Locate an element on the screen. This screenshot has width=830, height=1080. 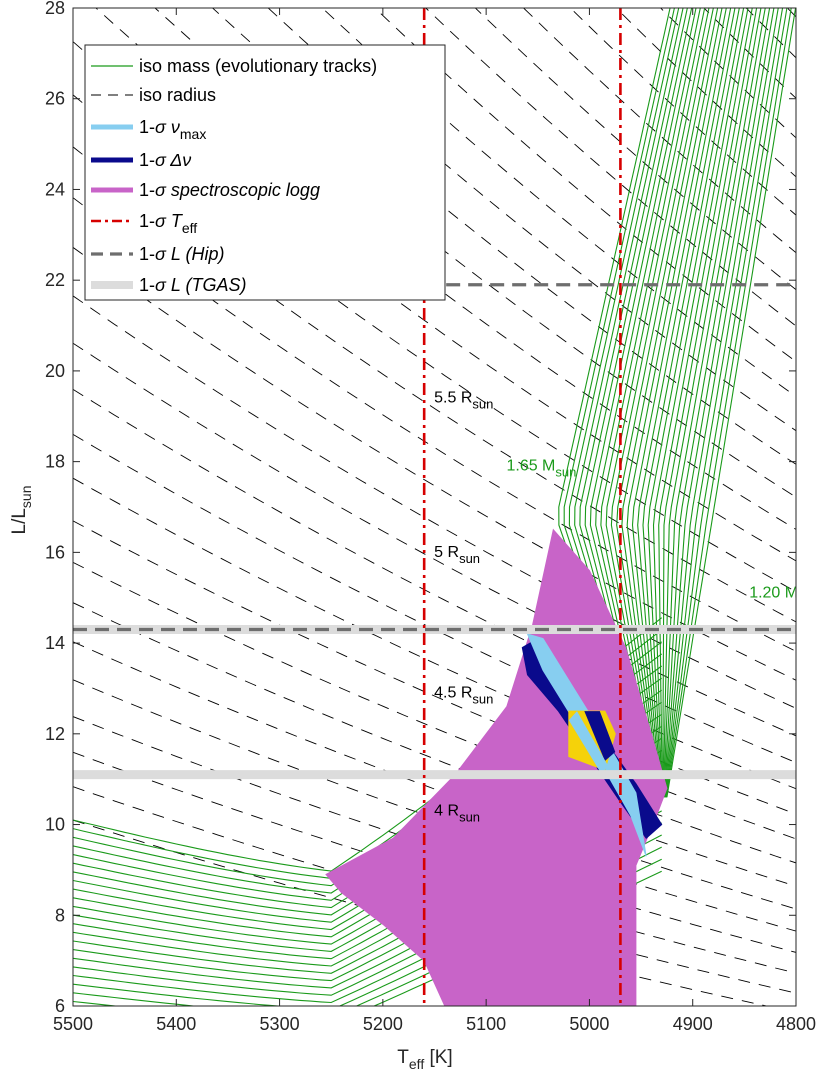
y-tick-label: 16 is located at coordinates (55, 552).